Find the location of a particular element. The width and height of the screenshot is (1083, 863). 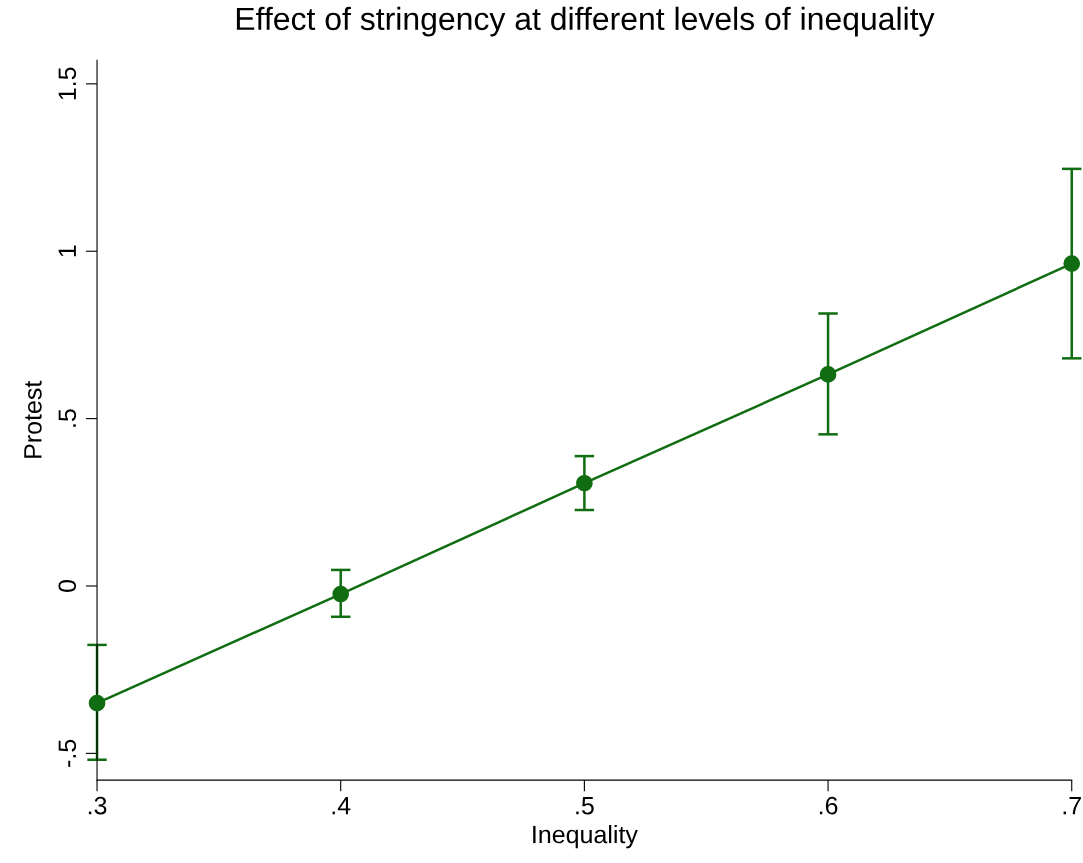

y-tick-label: 1 is located at coordinates (67, 251).